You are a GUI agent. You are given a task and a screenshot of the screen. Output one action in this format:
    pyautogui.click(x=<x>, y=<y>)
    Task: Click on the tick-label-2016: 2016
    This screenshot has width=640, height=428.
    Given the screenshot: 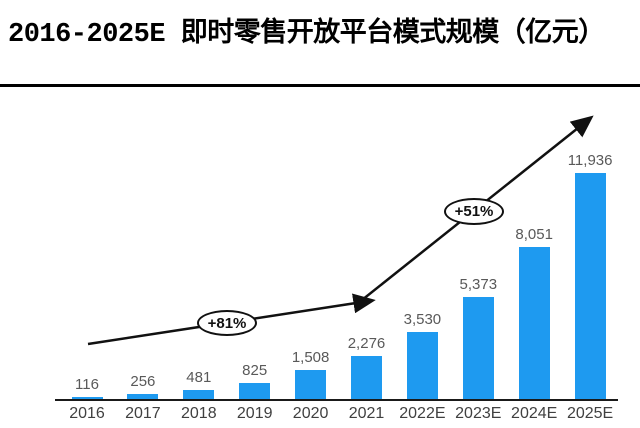 What is the action you would take?
    pyautogui.click(x=87, y=413)
    